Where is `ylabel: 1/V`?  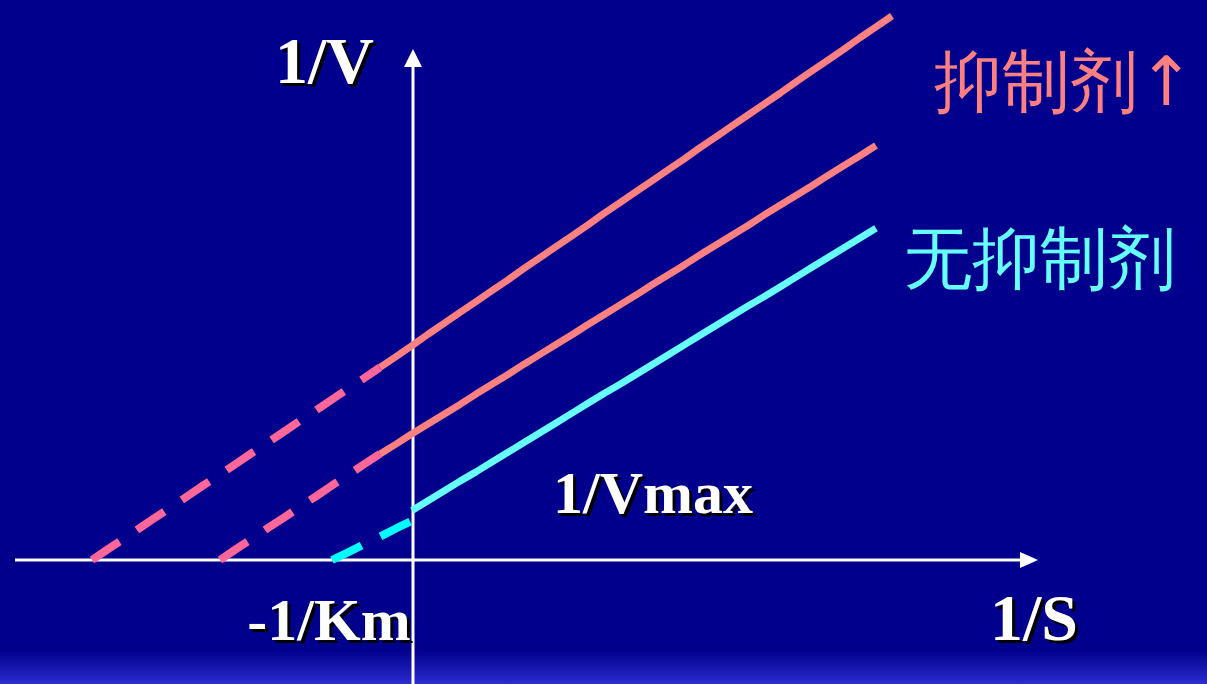 ylabel: 1/V is located at coordinates (324, 60).